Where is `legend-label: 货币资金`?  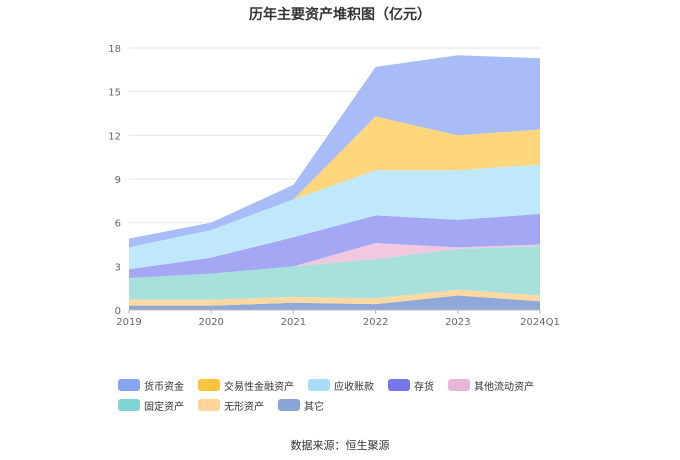
legend-label: 货币资金 is located at coordinates (164, 387).